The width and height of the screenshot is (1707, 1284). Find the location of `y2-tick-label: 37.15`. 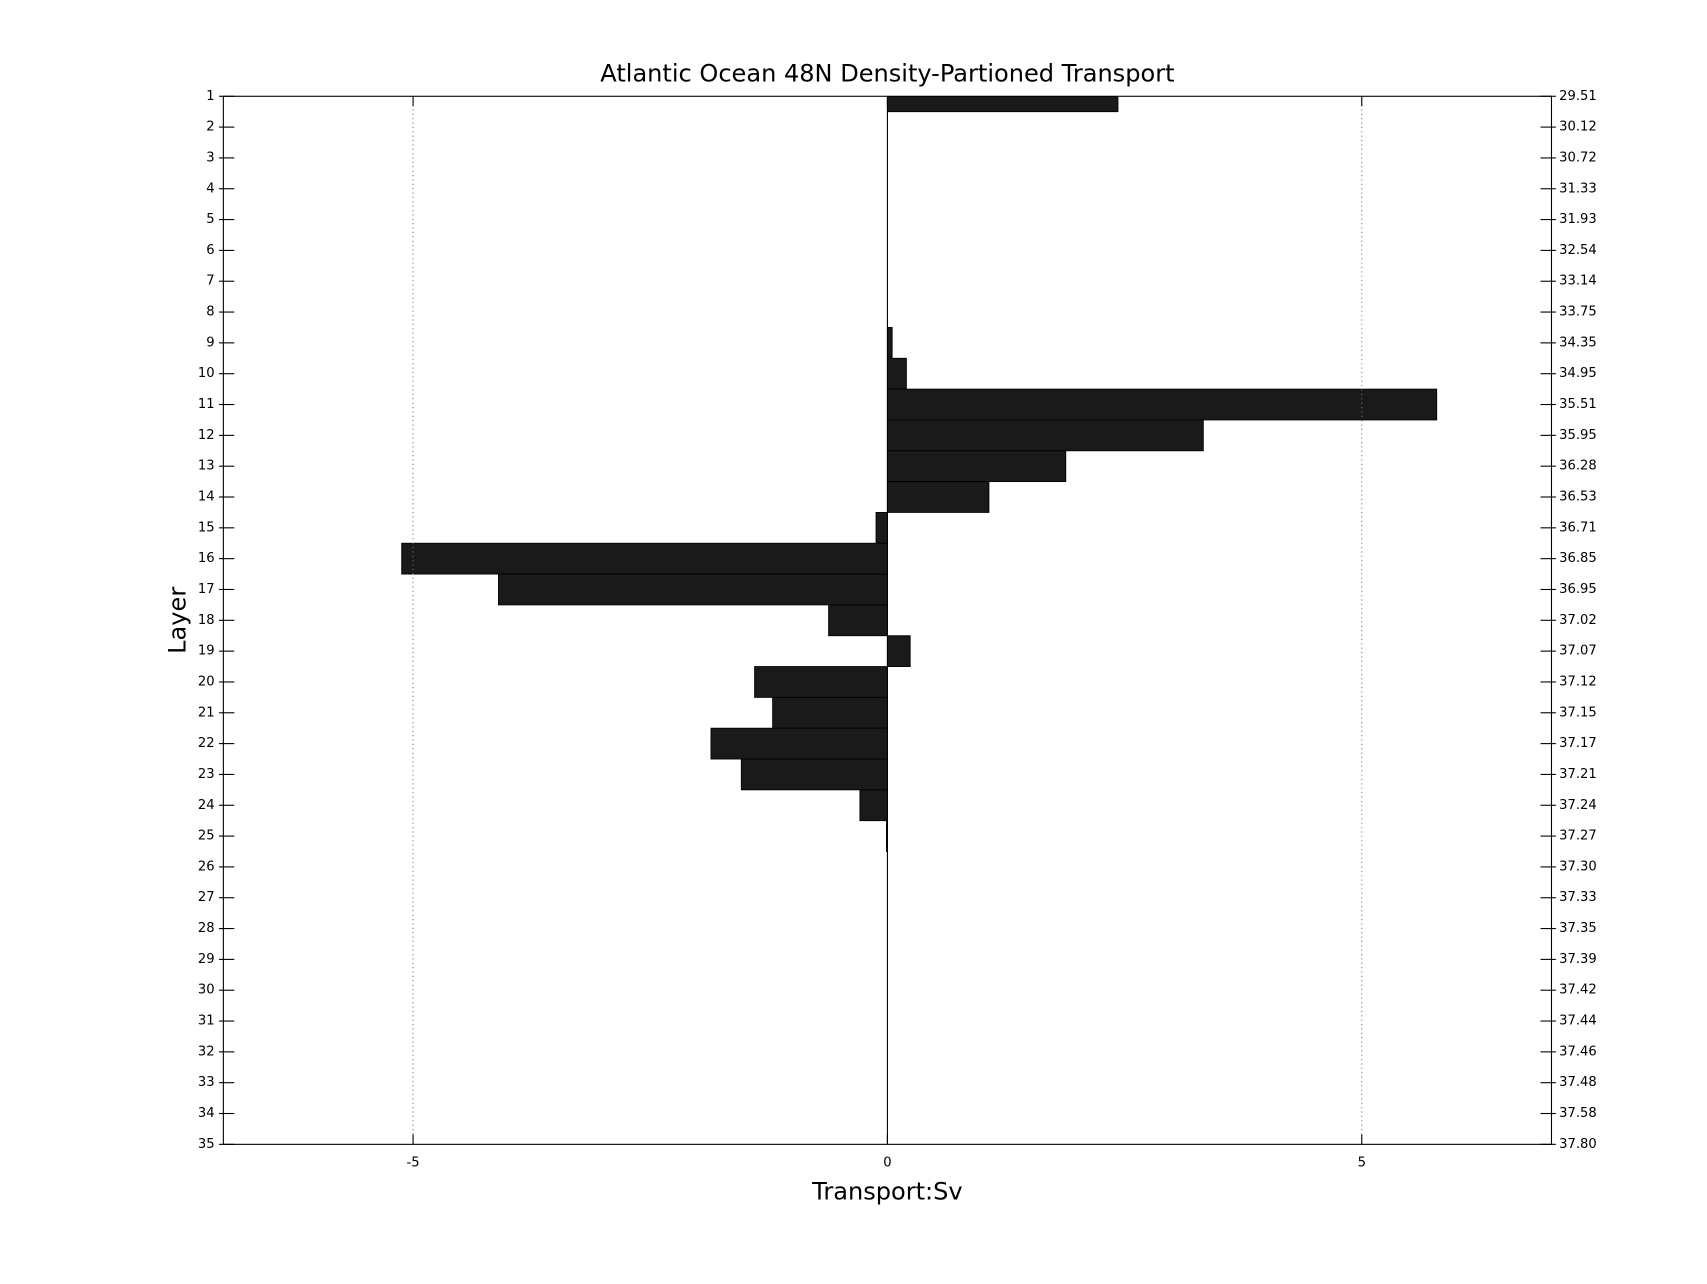

y2-tick-label: 37.15 is located at coordinates (1578, 712).